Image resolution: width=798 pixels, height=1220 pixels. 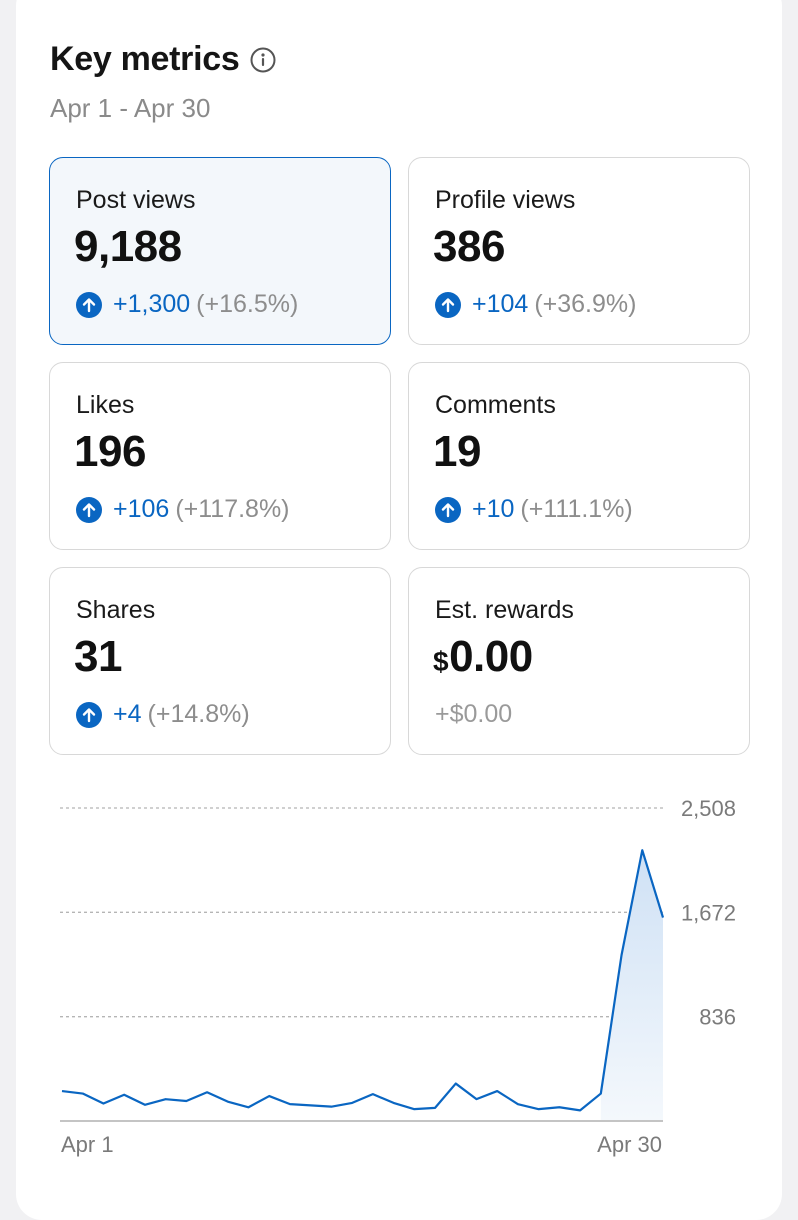 I want to click on metric-value: 9,188, so click(x=128, y=247).